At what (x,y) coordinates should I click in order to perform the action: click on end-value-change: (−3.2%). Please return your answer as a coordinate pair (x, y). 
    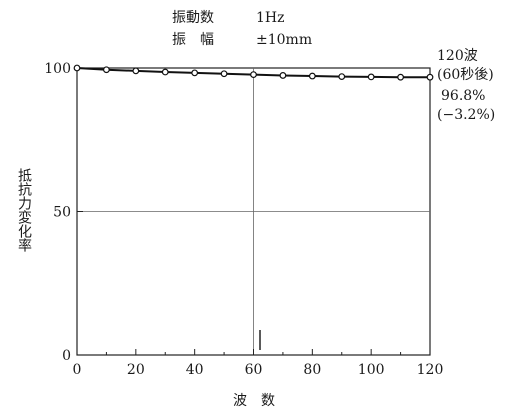
    Looking at the image, I should click on (466, 115).